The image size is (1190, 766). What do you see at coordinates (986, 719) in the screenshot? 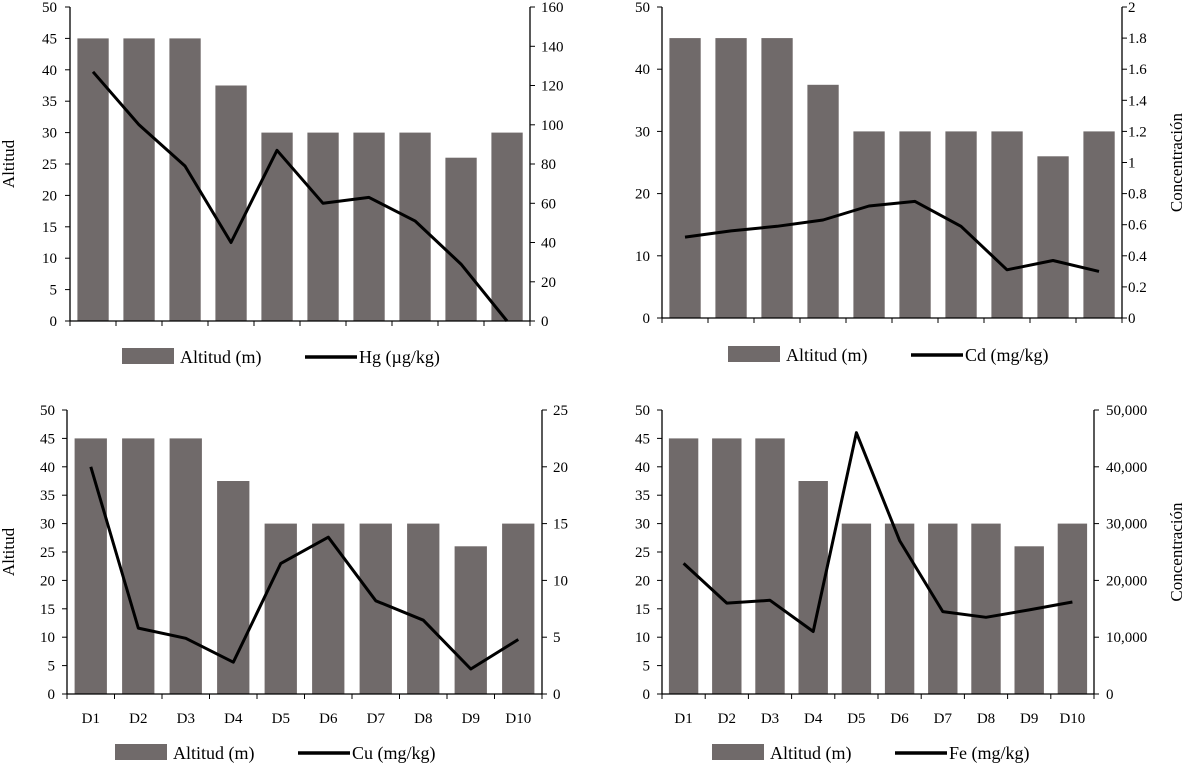
I see `x-tick-label-D8: D8` at bounding box center [986, 719].